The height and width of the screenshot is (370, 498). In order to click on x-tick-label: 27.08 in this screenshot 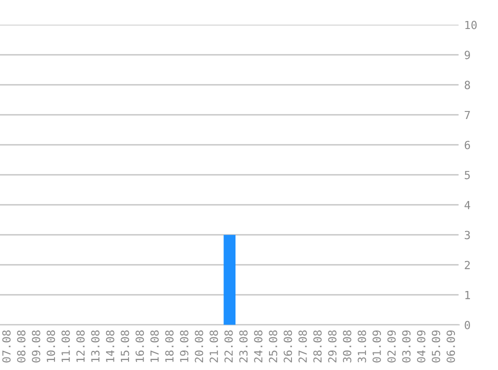, I will do `click(302, 346)`.